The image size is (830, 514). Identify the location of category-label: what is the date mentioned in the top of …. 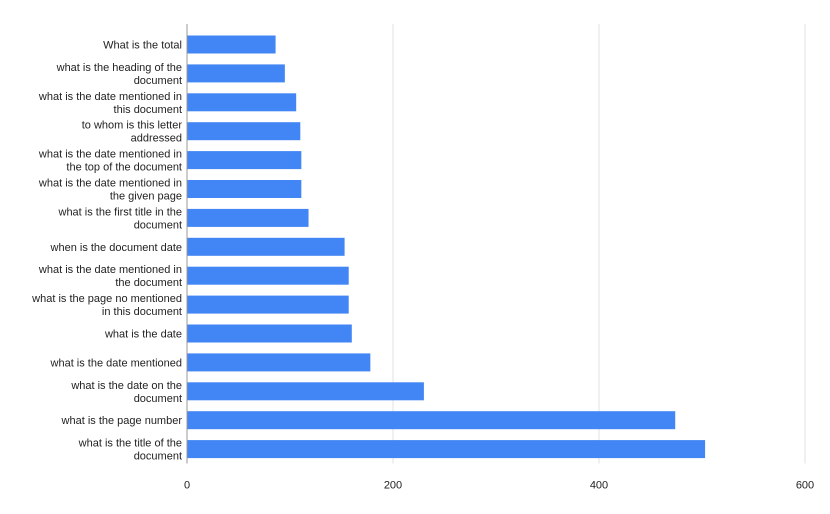
(110, 161).